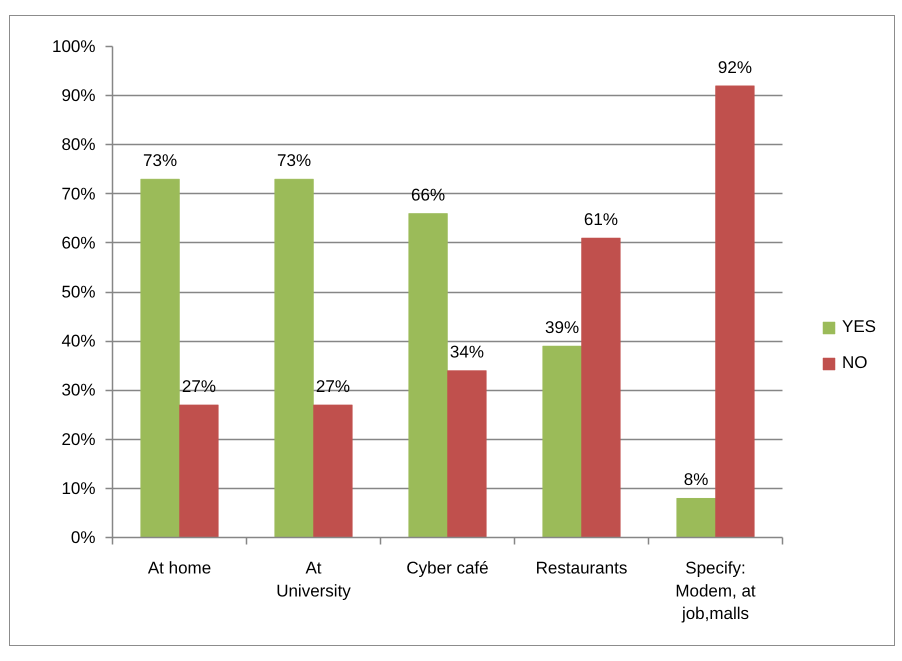 The image size is (902, 661). I want to click on data-label: 34%, so click(467, 352).